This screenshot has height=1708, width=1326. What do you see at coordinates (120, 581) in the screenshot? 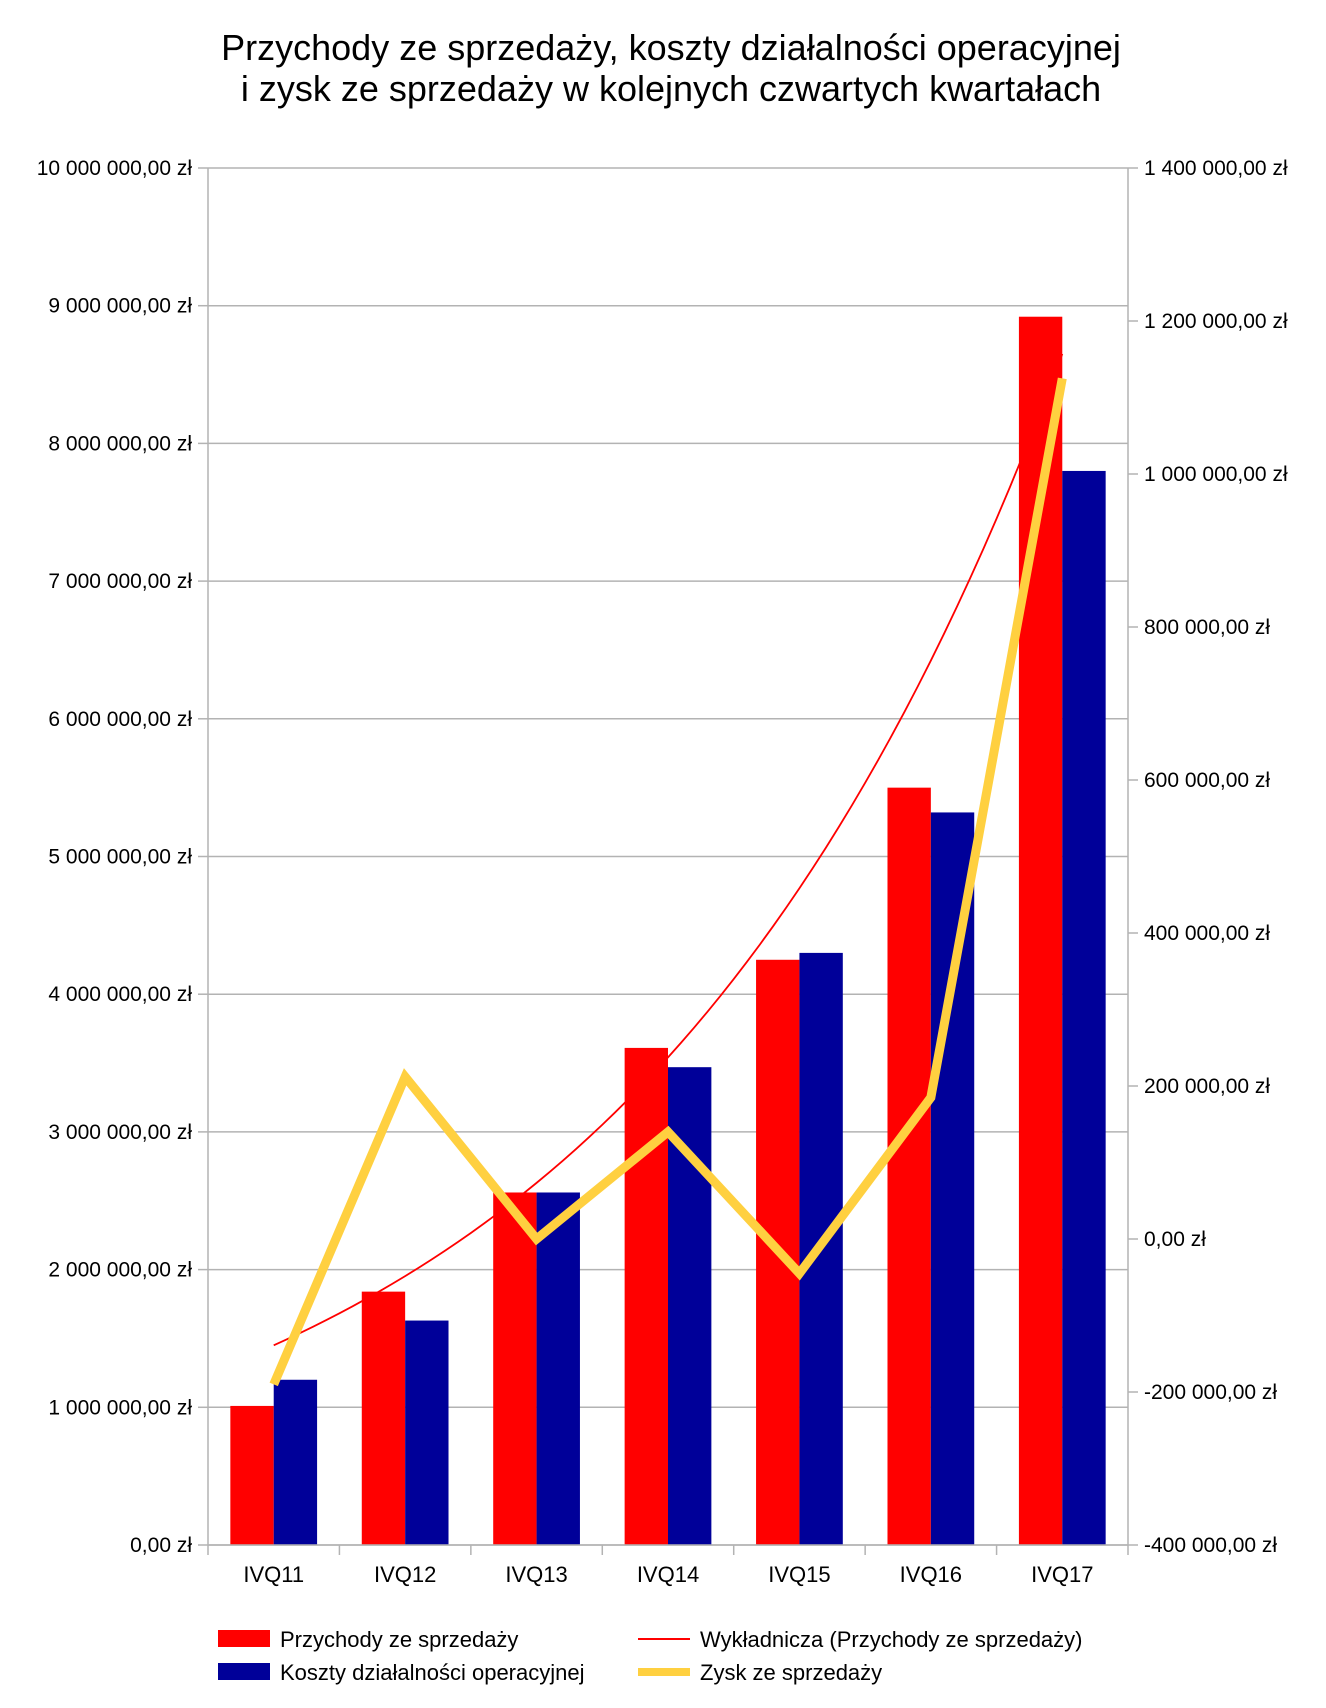
I see `left-tick-label: 7 000 000,00 zł` at bounding box center [120, 581].